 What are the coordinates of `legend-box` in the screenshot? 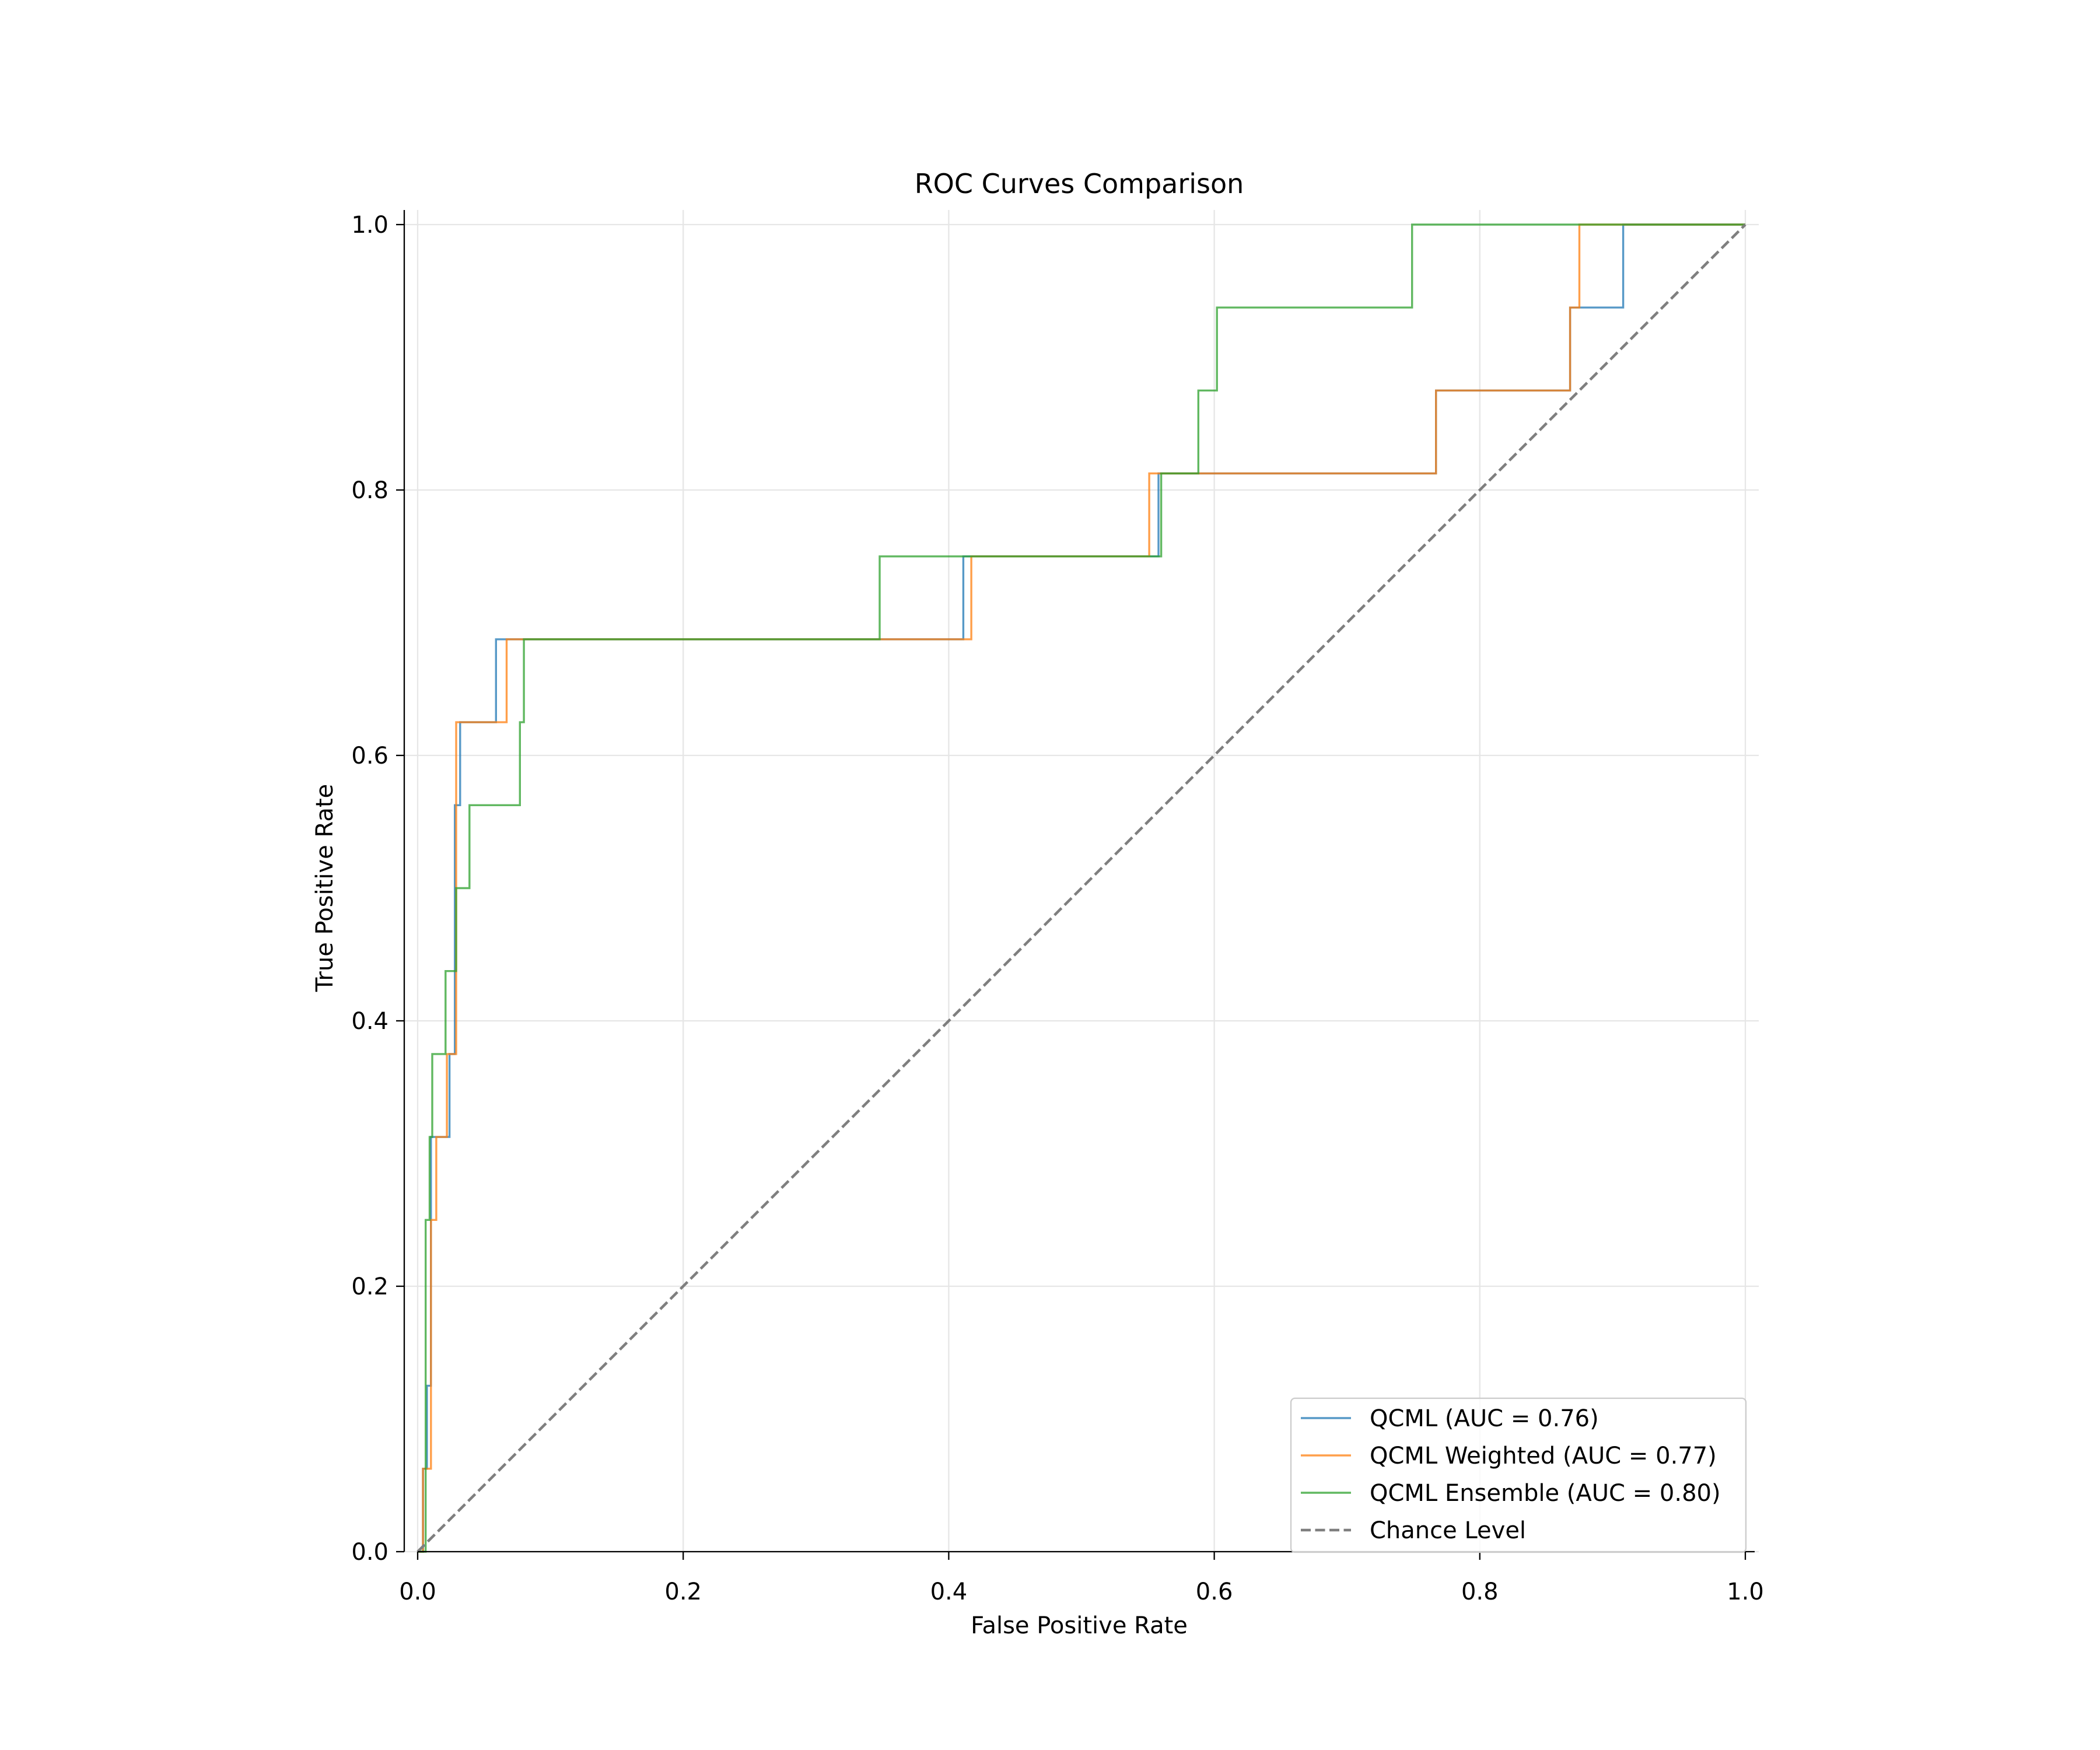 It's located at (1518, 1475).